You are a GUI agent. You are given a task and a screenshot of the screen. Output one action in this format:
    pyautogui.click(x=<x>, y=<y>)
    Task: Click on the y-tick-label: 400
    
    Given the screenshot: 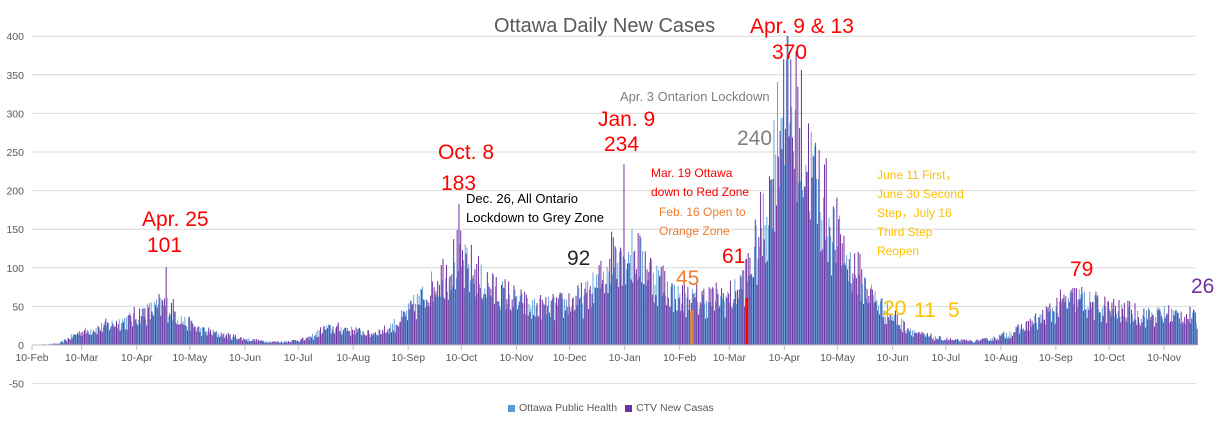 What is the action you would take?
    pyautogui.click(x=15, y=37)
    